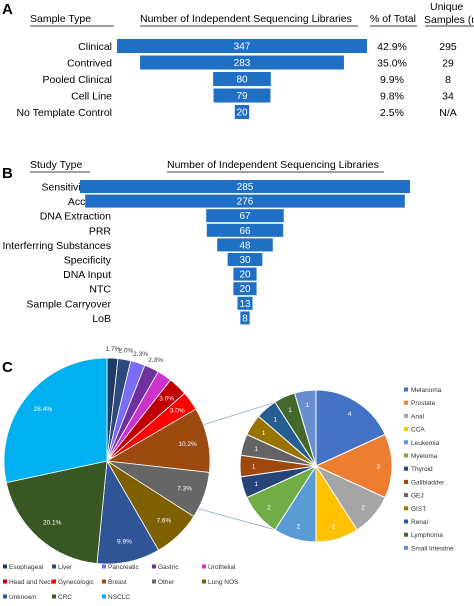  What do you see at coordinates (204, 566) in the screenshot?
I see `legend-swatch-urothelial` at bounding box center [204, 566].